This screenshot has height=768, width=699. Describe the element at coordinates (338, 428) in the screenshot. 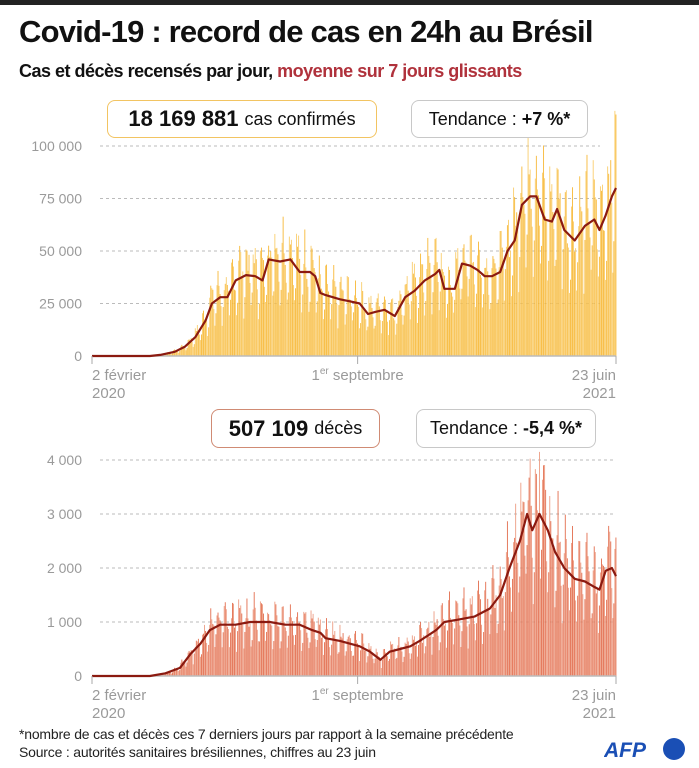

I see `deaths-total-label: décès` at that location.